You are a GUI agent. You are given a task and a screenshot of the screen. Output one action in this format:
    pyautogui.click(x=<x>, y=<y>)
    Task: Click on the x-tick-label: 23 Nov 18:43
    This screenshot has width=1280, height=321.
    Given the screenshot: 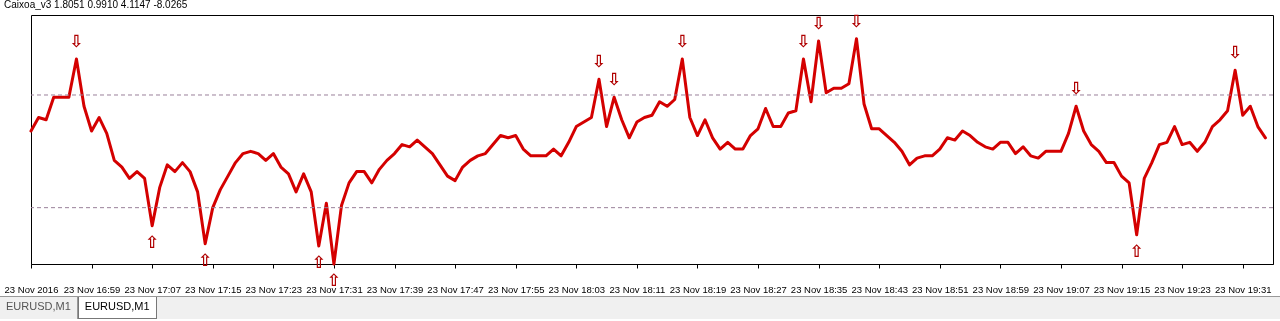 What is the action you would take?
    pyautogui.click(x=879, y=289)
    